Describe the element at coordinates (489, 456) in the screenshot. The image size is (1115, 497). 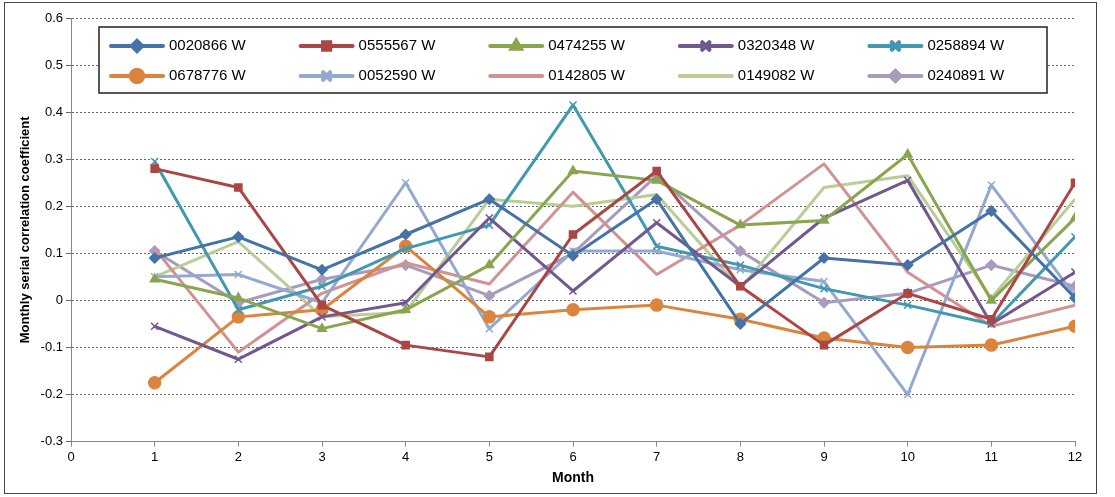
I see `x-tick-label: 5` at that location.